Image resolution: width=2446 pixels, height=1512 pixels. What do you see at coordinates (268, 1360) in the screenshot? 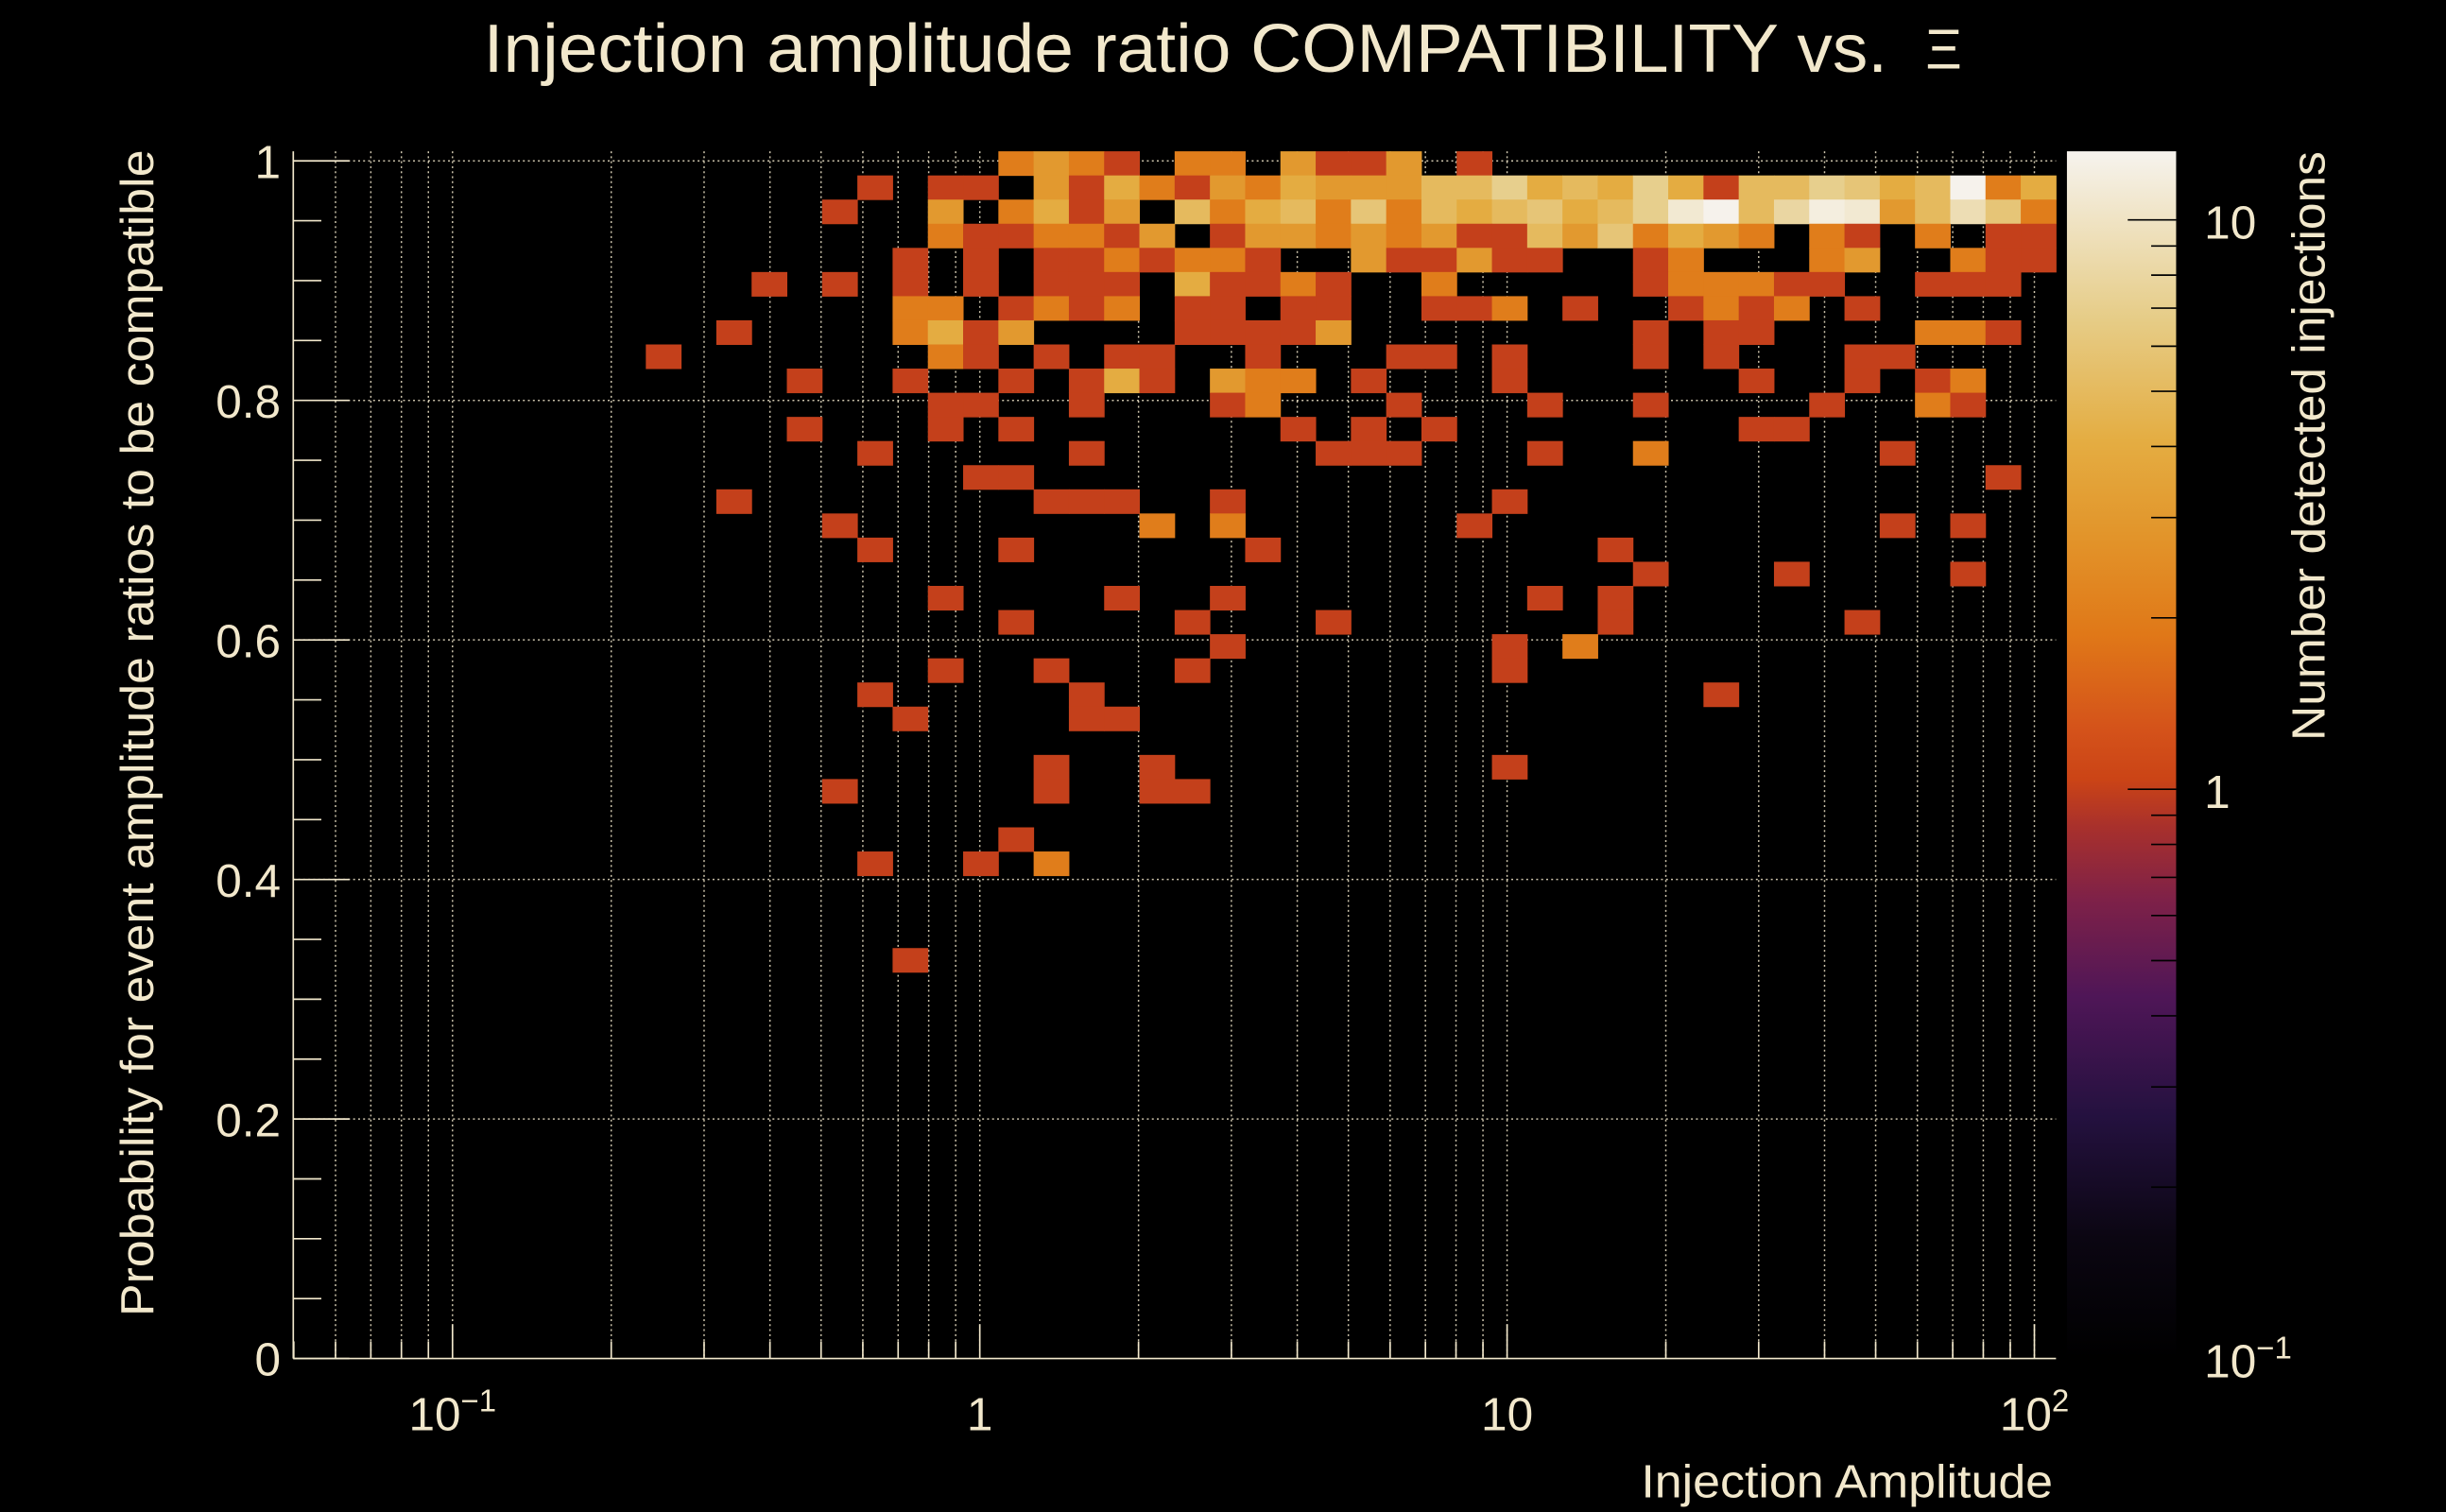
I see `y-tick-label: 0` at bounding box center [268, 1360].